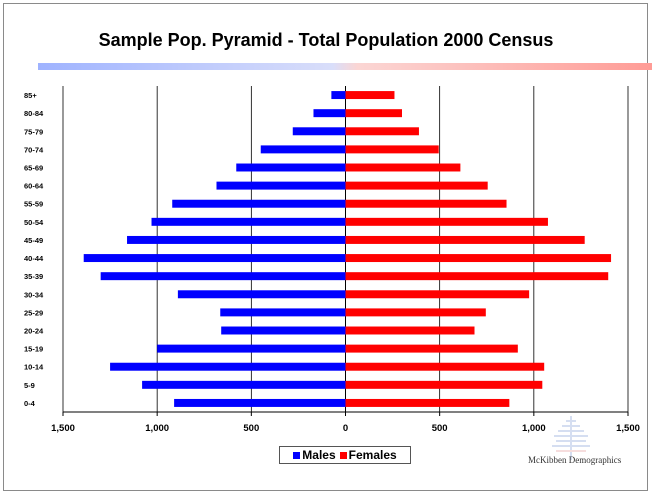  Describe the element at coordinates (34, 113) in the screenshot. I see `y-tick-label-80-84: 80-84` at that location.